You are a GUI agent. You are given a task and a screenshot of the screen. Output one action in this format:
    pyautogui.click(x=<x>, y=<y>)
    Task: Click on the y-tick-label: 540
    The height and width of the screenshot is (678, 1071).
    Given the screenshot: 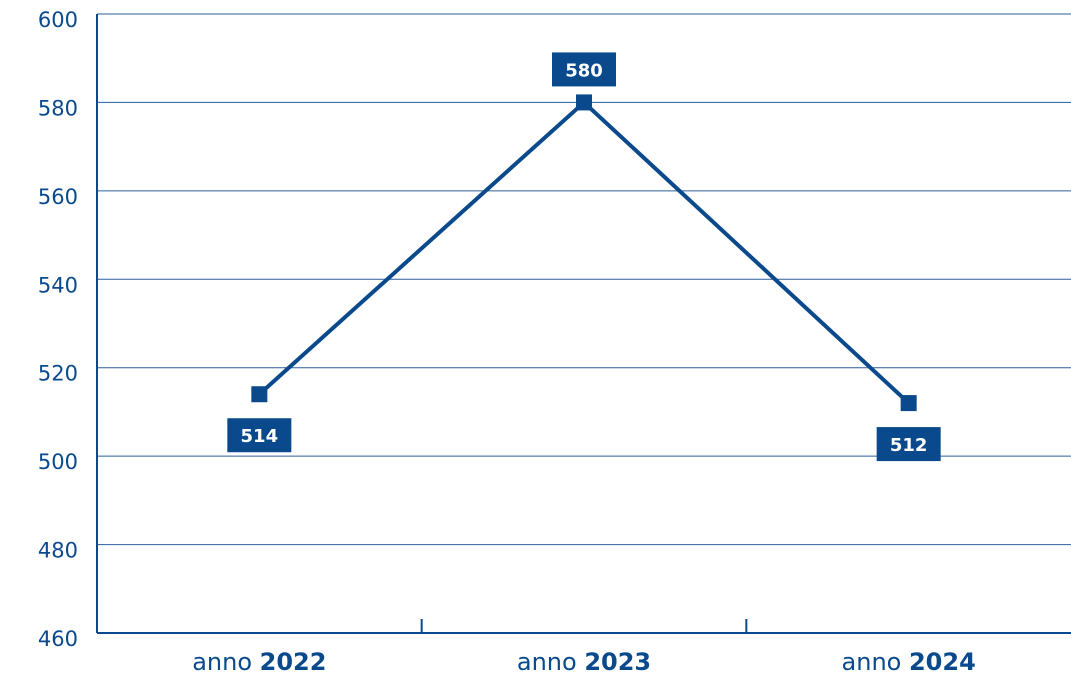 What is the action you would take?
    pyautogui.click(x=58, y=285)
    